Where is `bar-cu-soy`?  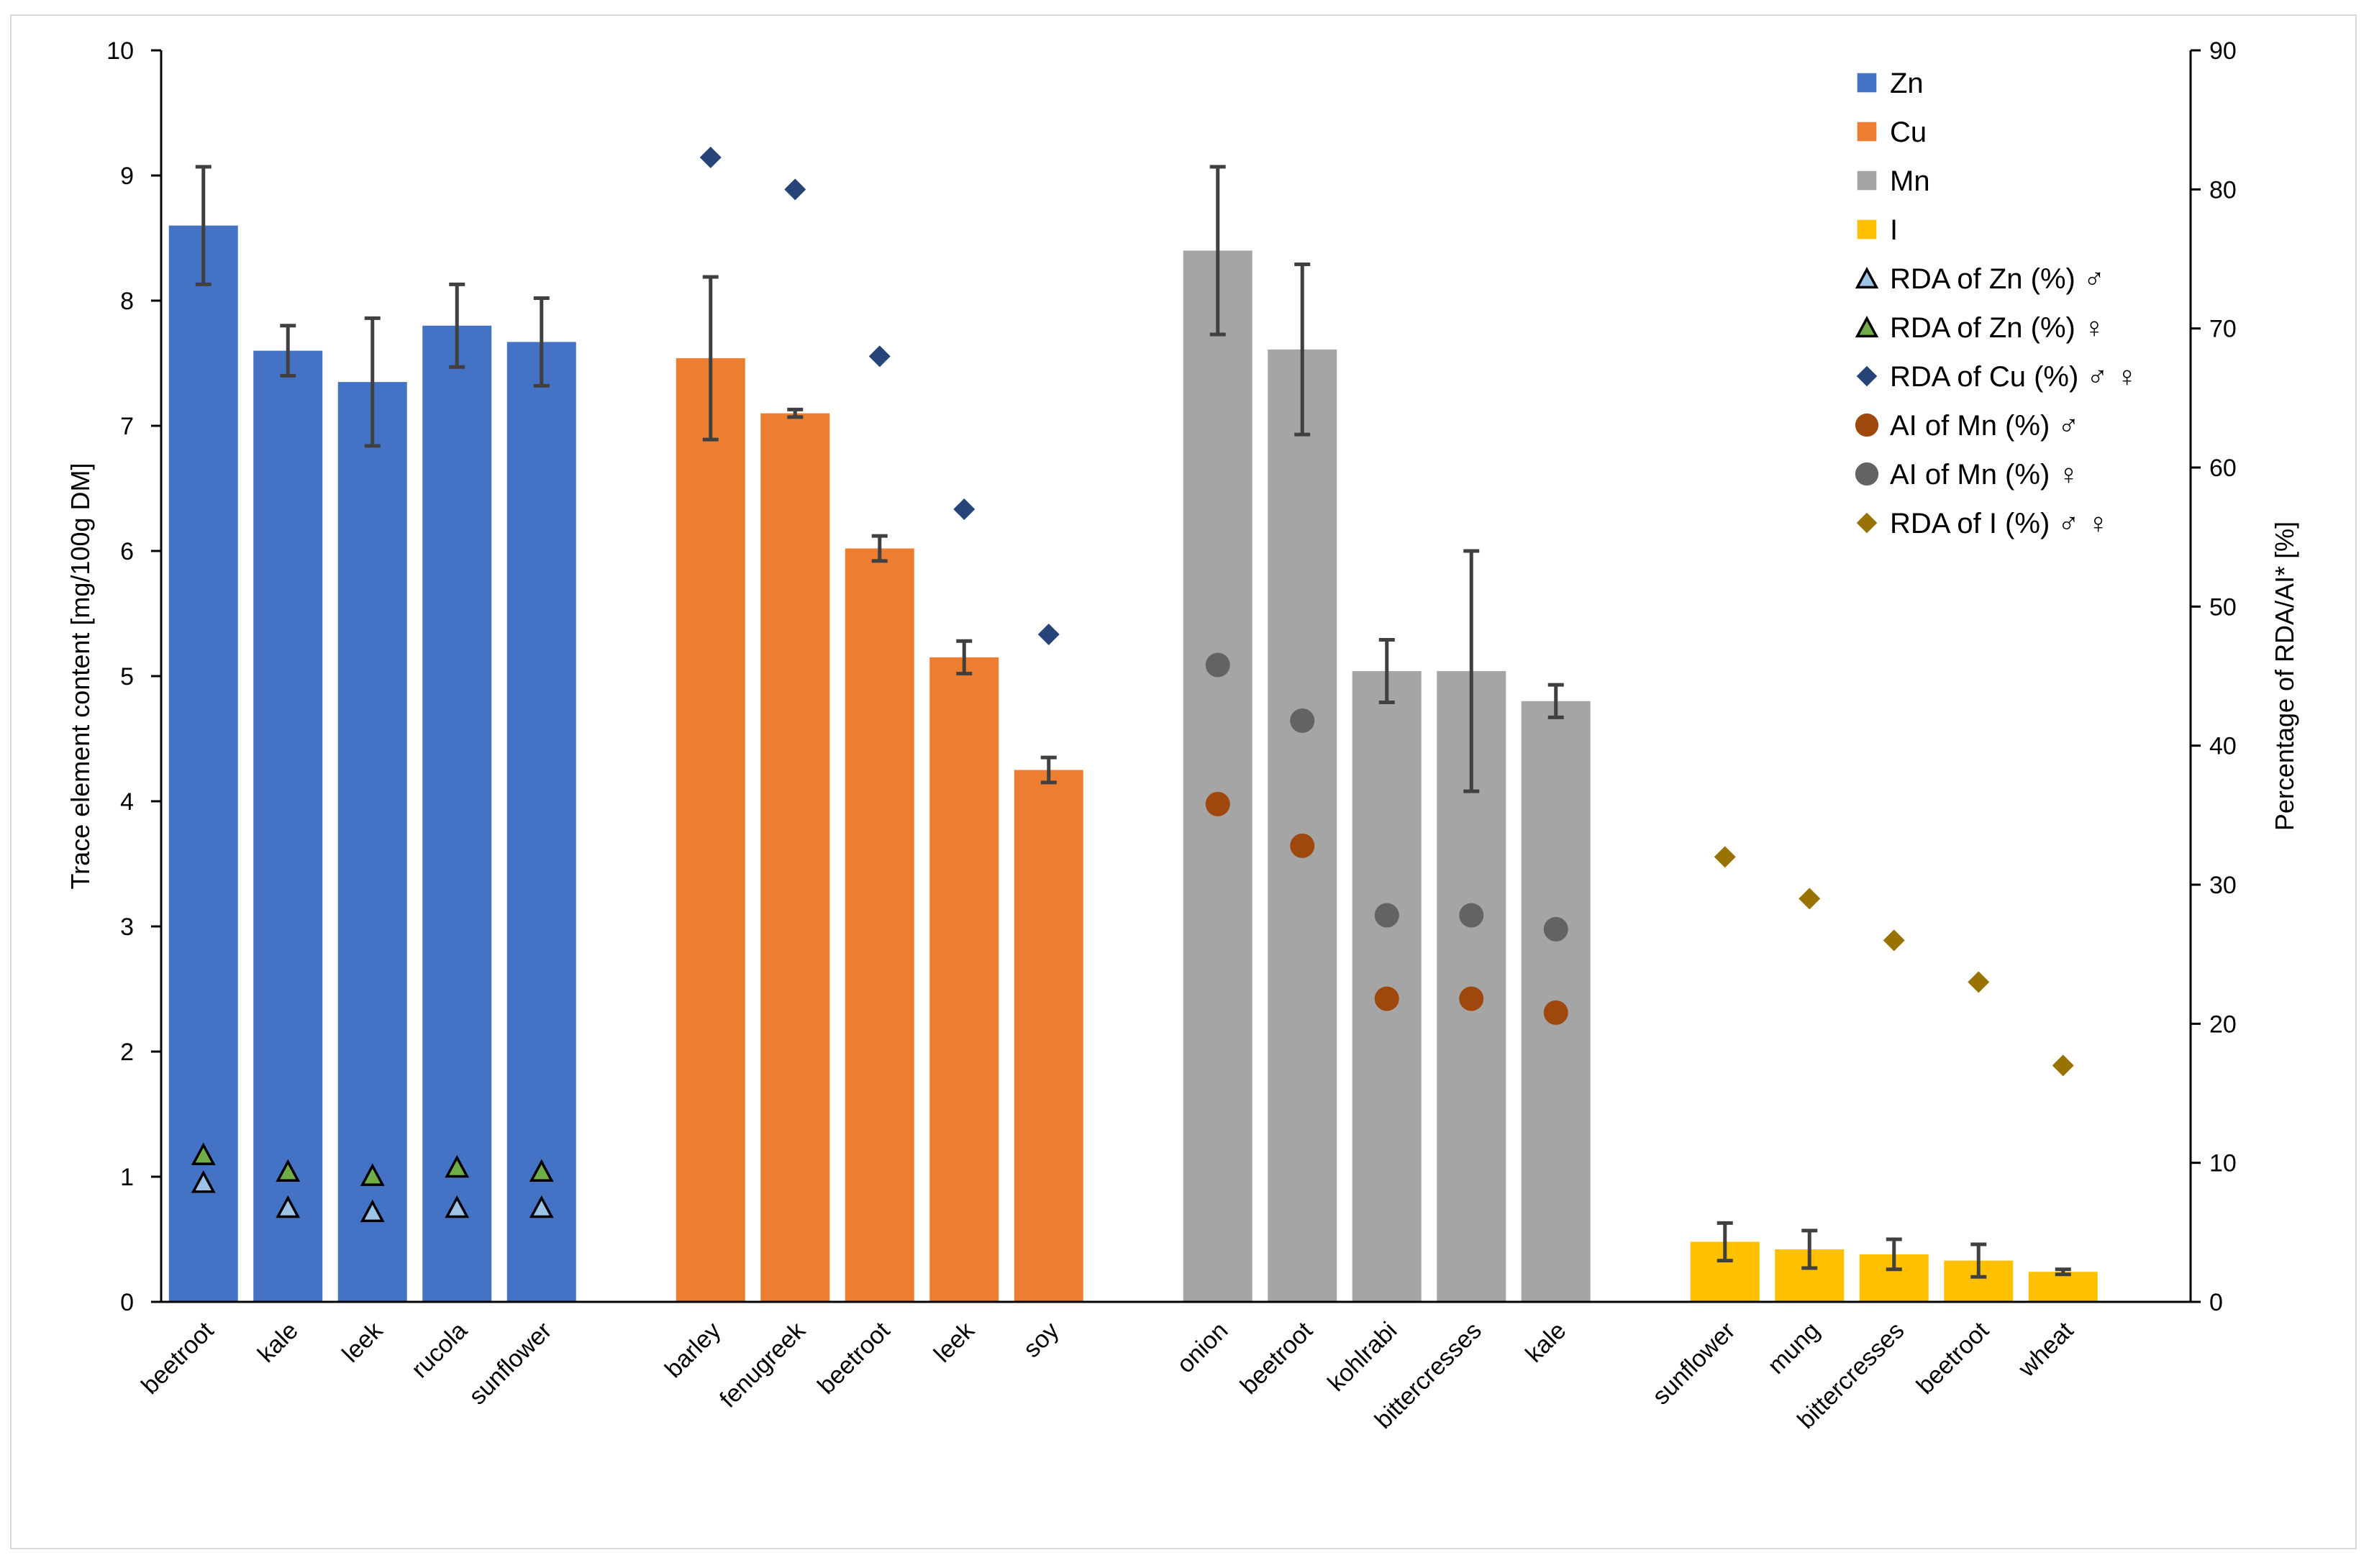
bar-cu-soy is located at coordinates (1048, 1036).